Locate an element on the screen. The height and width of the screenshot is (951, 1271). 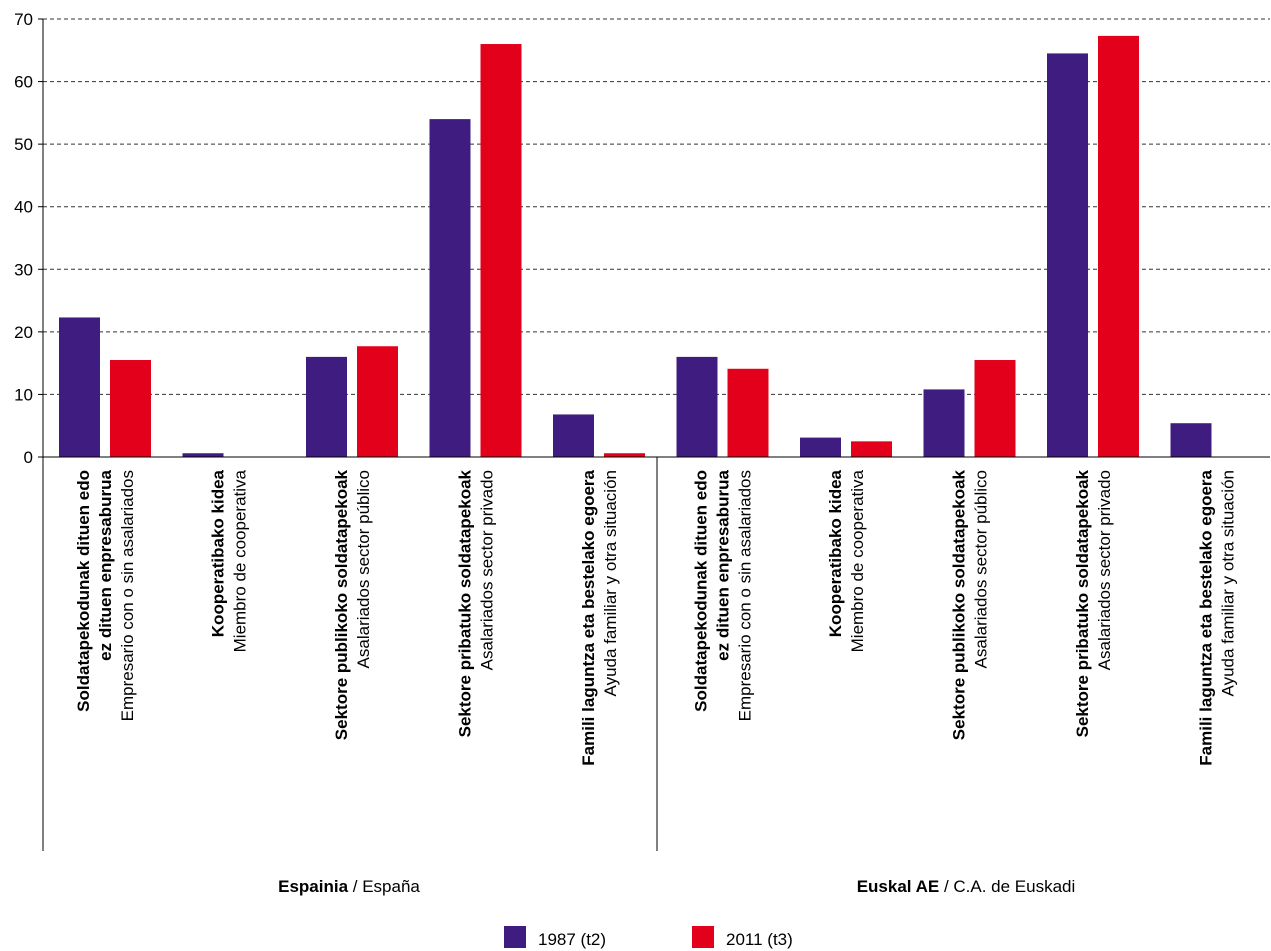
y-tick-label: 70 is located at coordinates (23, 19).